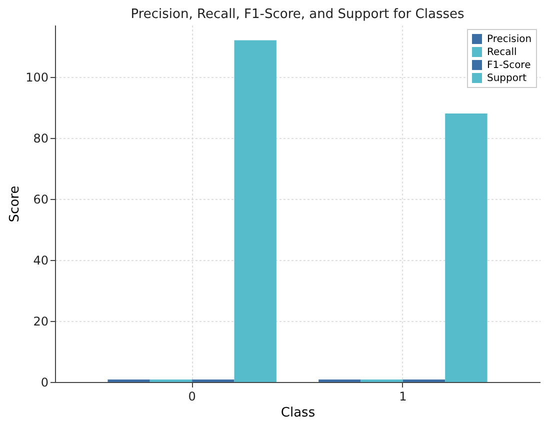  What do you see at coordinates (403, 397) in the screenshot?
I see `x-tick-label: 1` at bounding box center [403, 397].